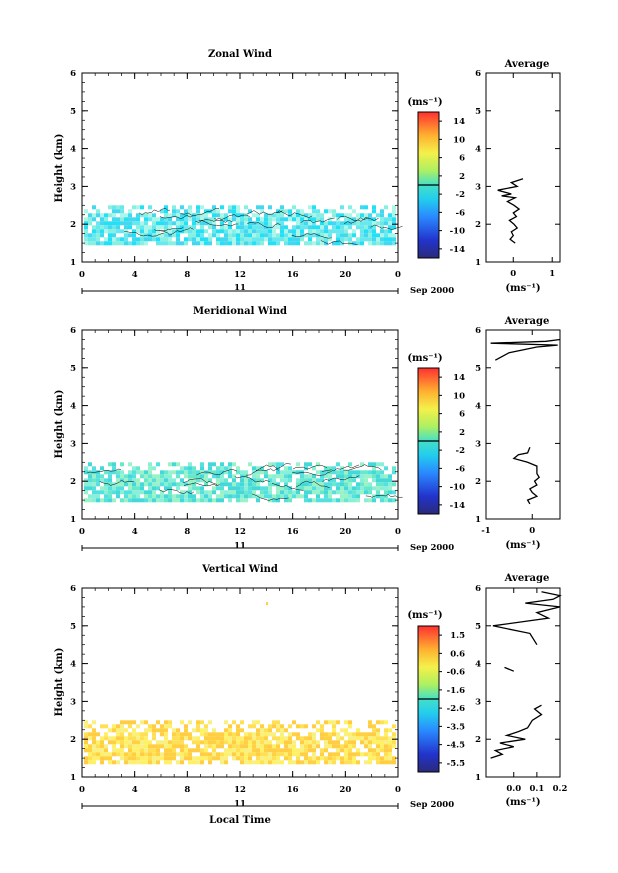 The height and width of the screenshot is (873, 618). I want to click on profile-y-tick-label: 5, so click(478, 369).